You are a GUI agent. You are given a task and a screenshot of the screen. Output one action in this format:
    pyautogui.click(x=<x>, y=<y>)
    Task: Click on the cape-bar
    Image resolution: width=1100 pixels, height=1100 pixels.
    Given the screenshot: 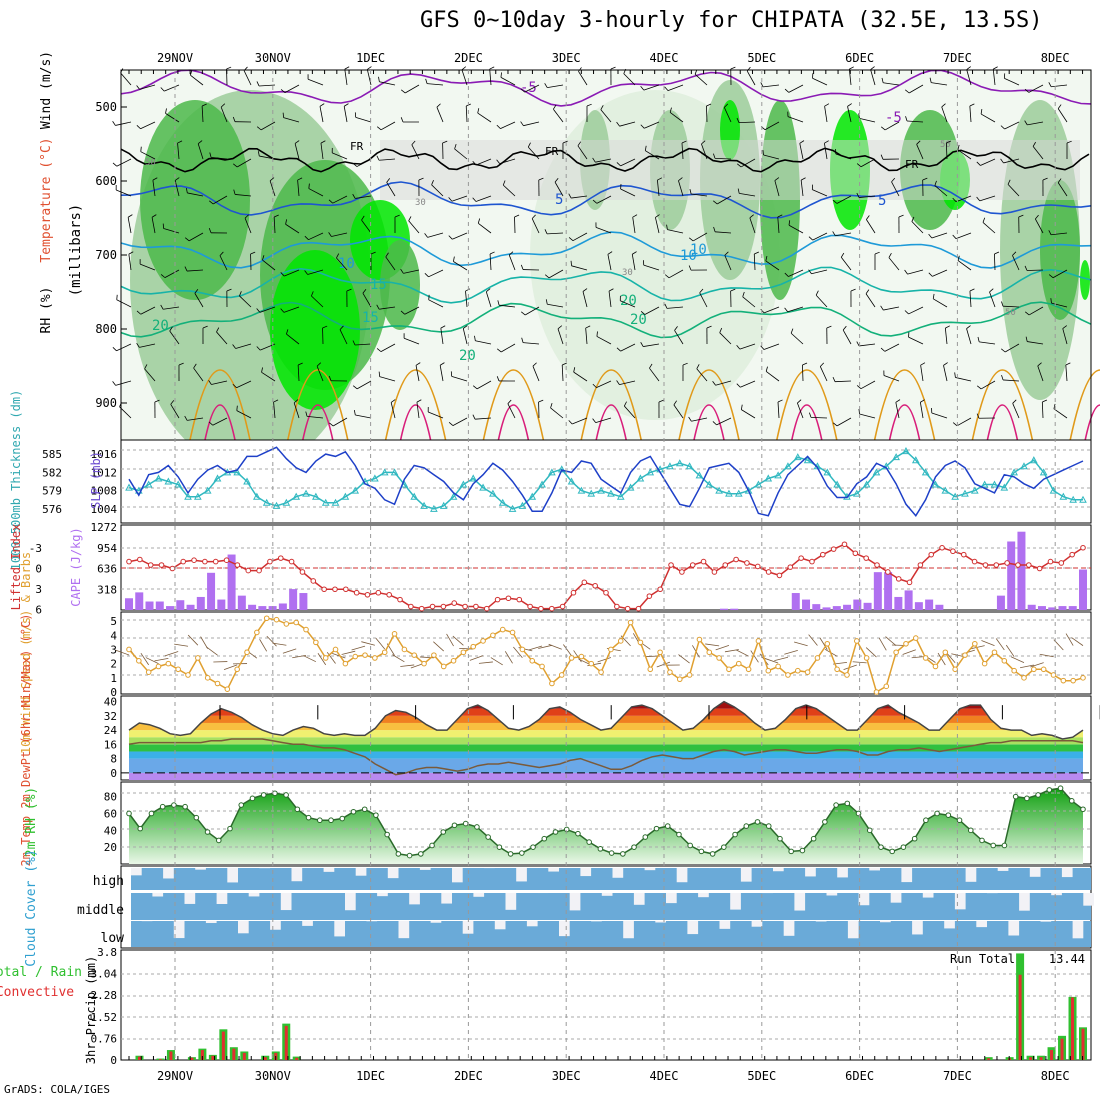 What is the action you would take?
    pyautogui.click(x=1031, y=607)
    